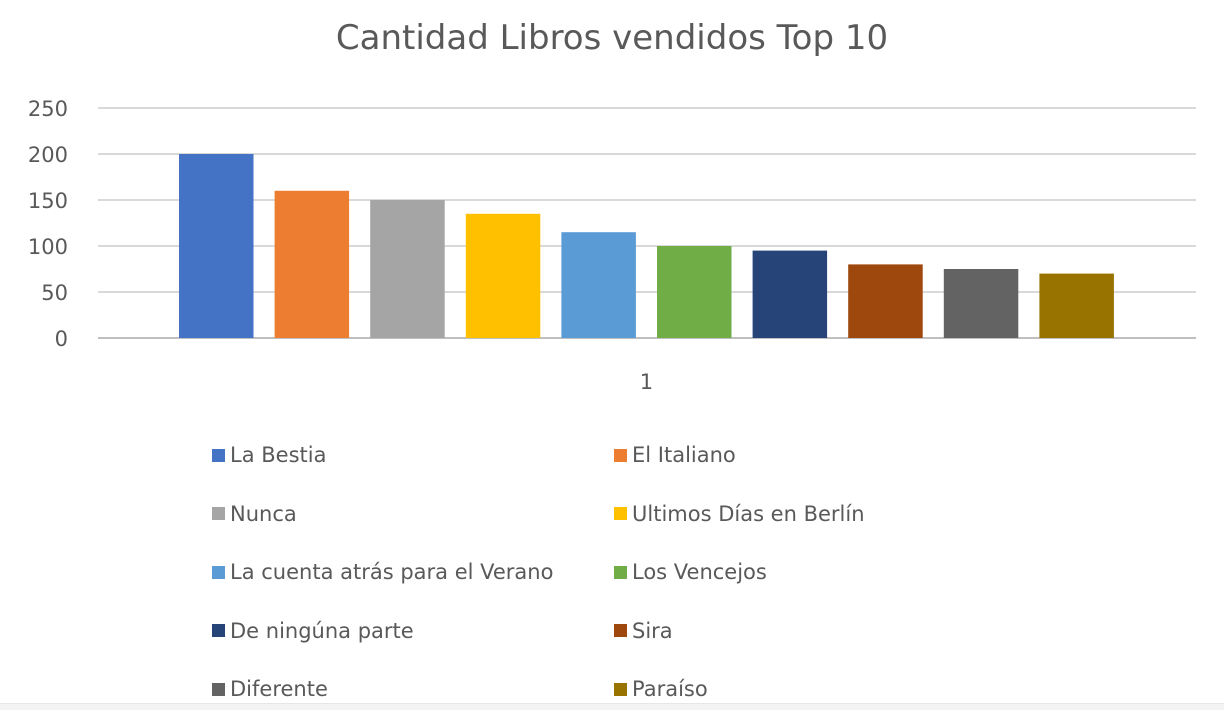 This screenshot has height=719, width=1224. Describe the element at coordinates (779, 689) in the screenshot. I see `legend-item: Paraíso` at that location.